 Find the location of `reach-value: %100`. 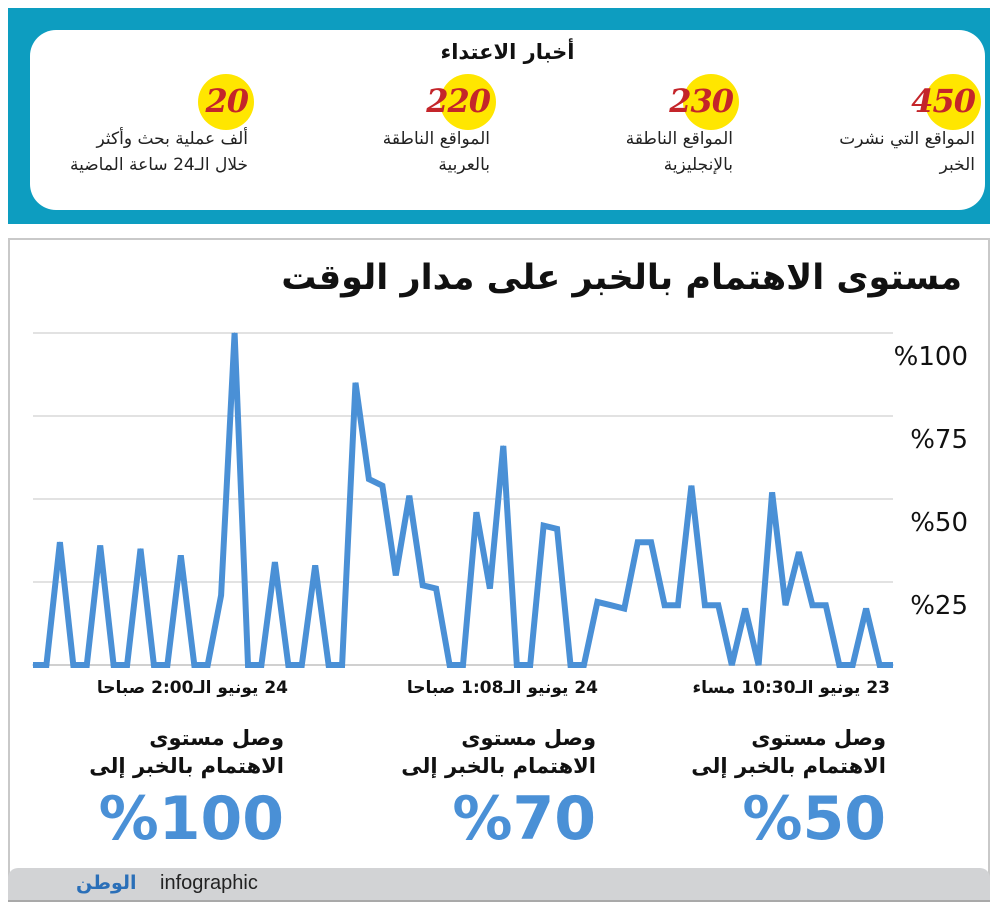

reach-value: %100 is located at coordinates (191, 819).